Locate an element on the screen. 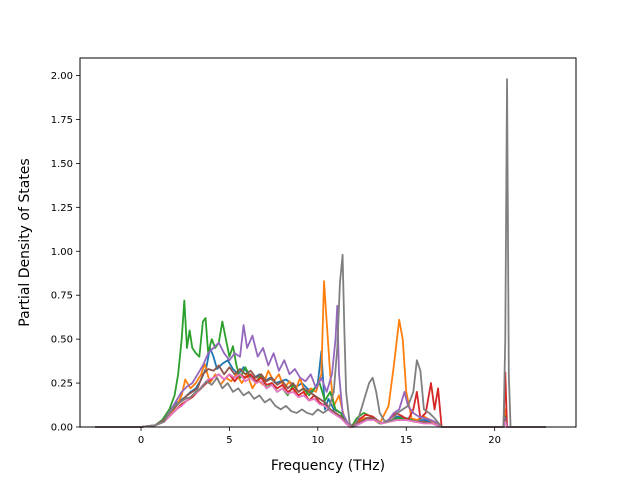 This screenshot has height=480, width=640. x-axis: 0 5 10 15 20 is located at coordinates (319, 436).